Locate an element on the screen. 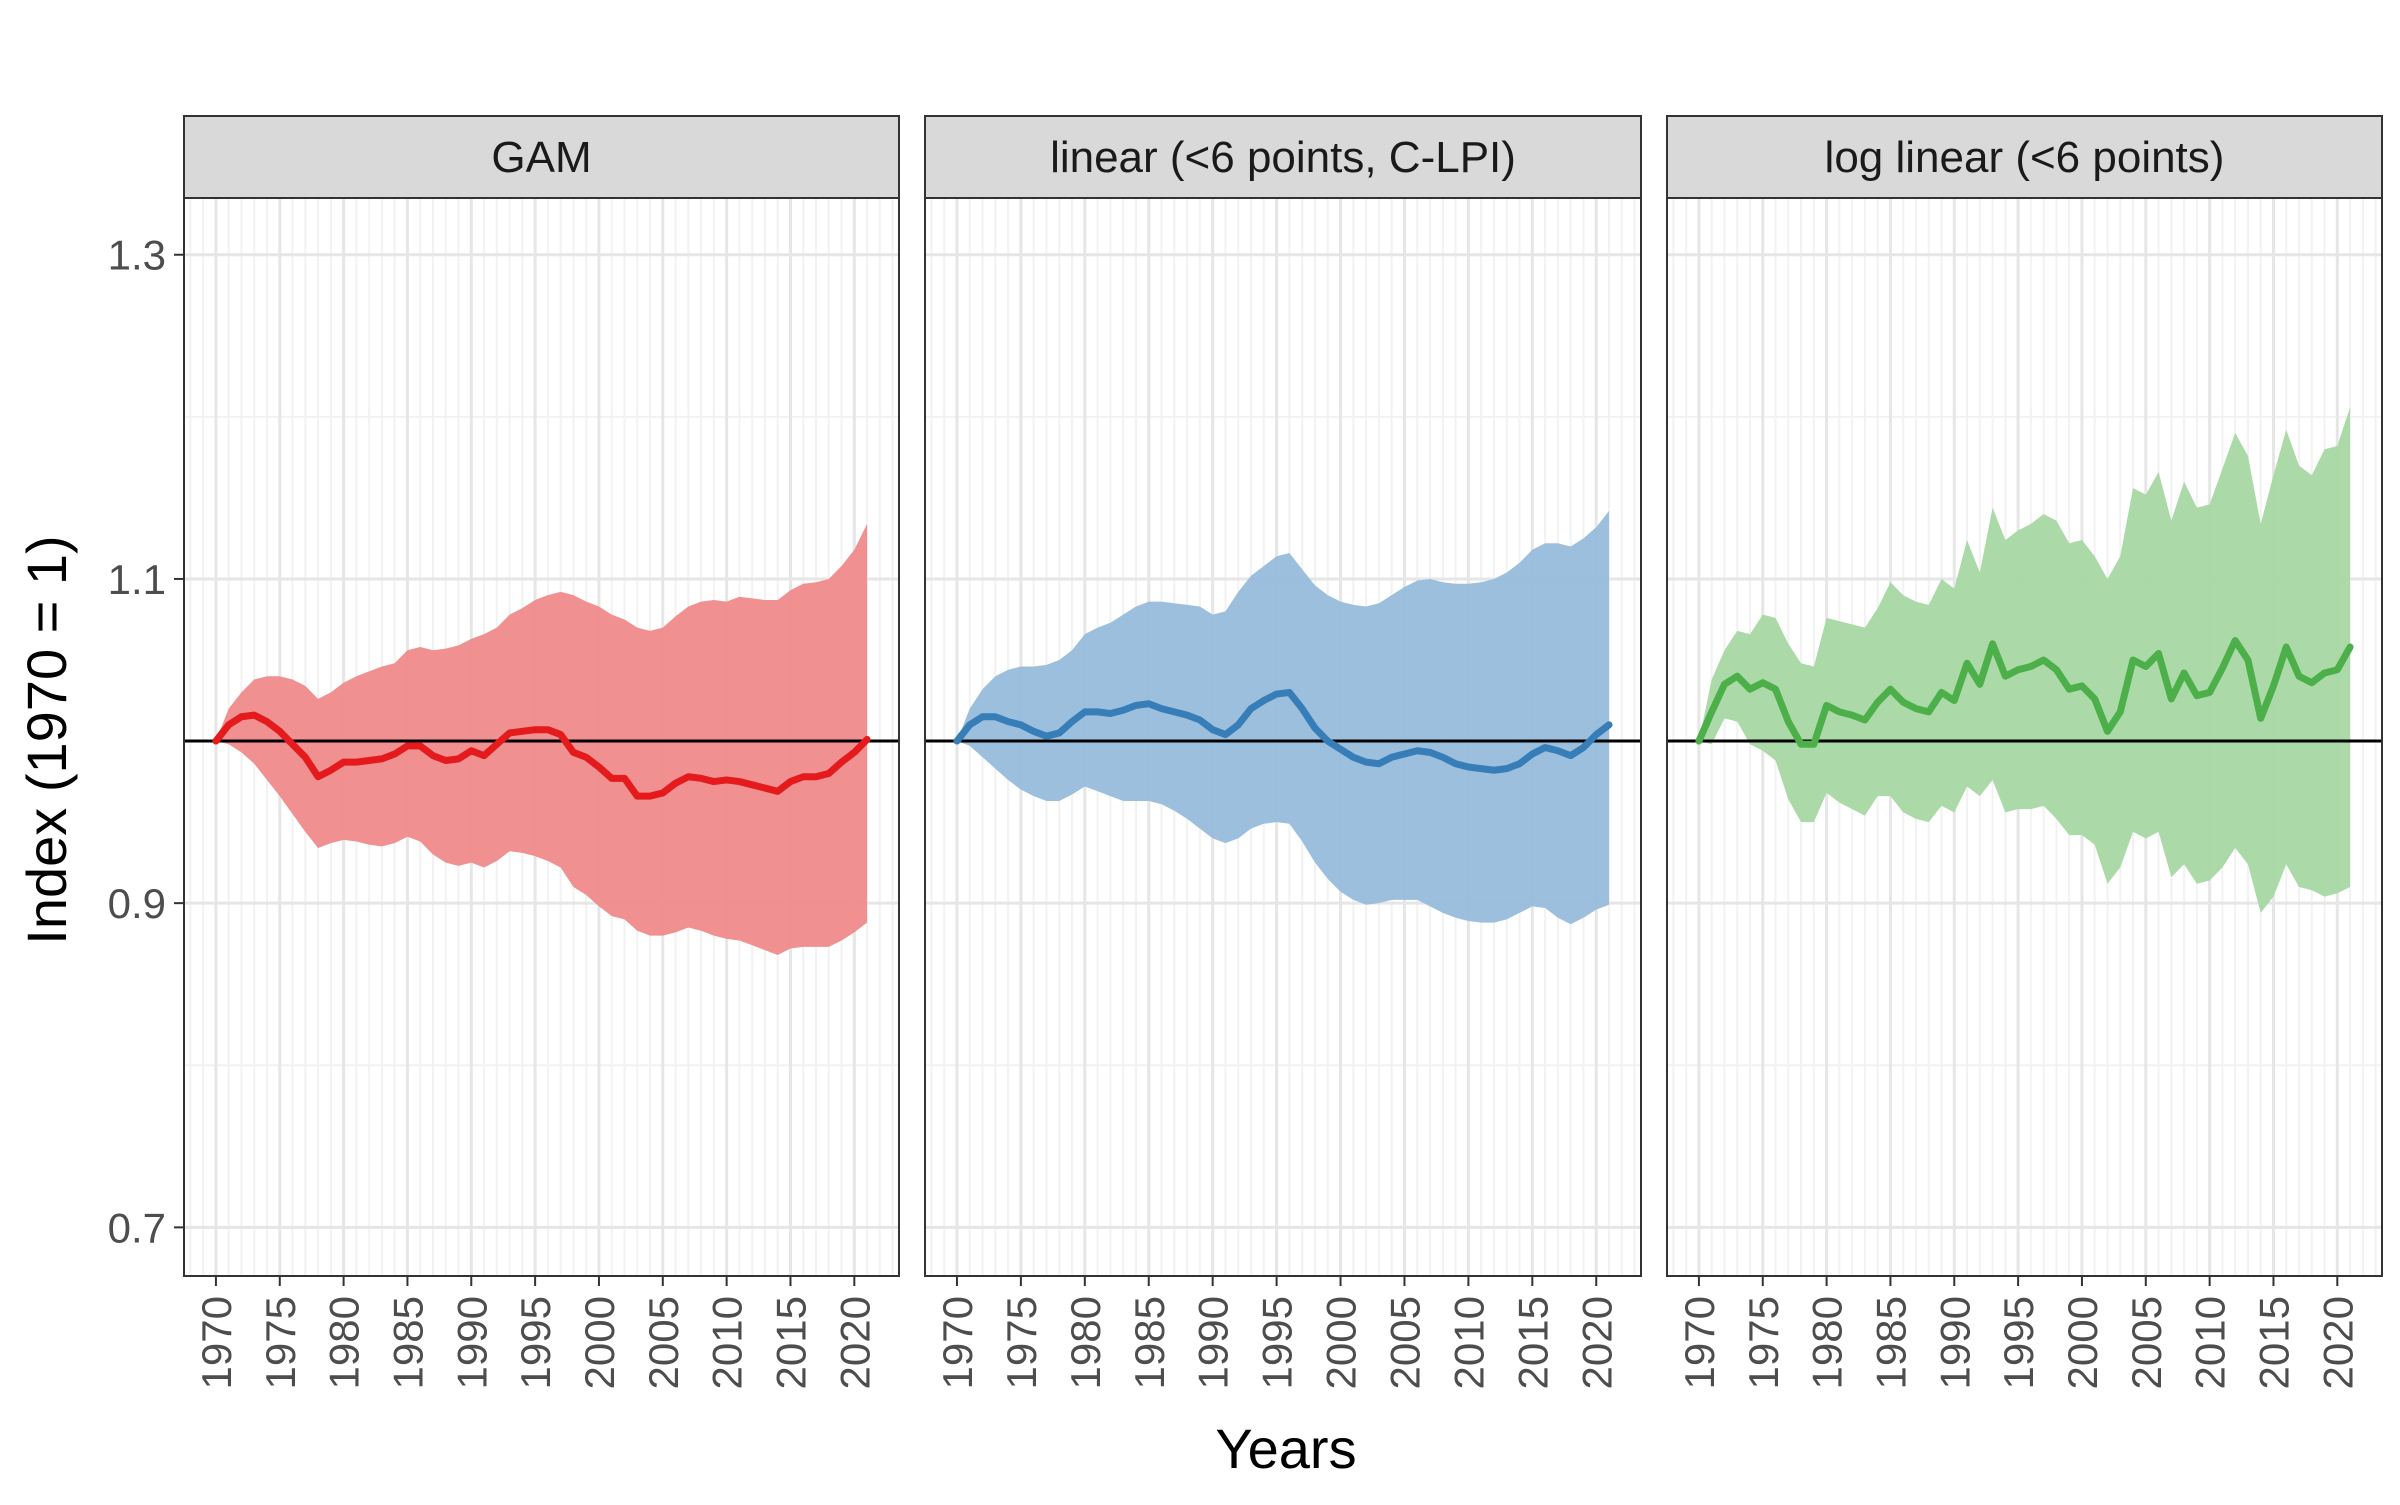 The image size is (2400, 1505). y-axis: 0.7 0.9 1.1 1.3 is located at coordinates (146, 741).